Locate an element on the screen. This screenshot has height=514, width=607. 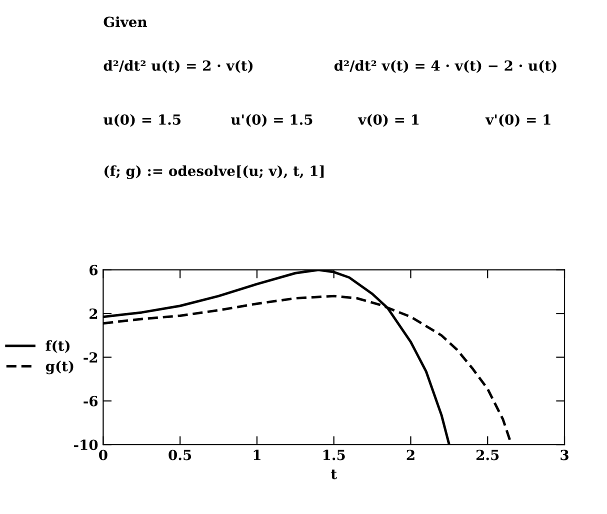
y-tick-label: -6 is located at coordinates (91, 401).